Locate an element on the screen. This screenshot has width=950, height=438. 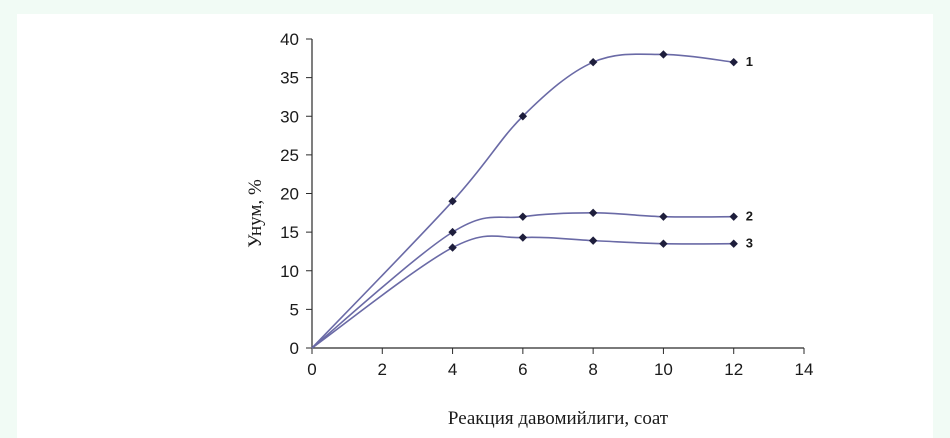
y-tick-label: 0 is located at coordinates (294, 348).